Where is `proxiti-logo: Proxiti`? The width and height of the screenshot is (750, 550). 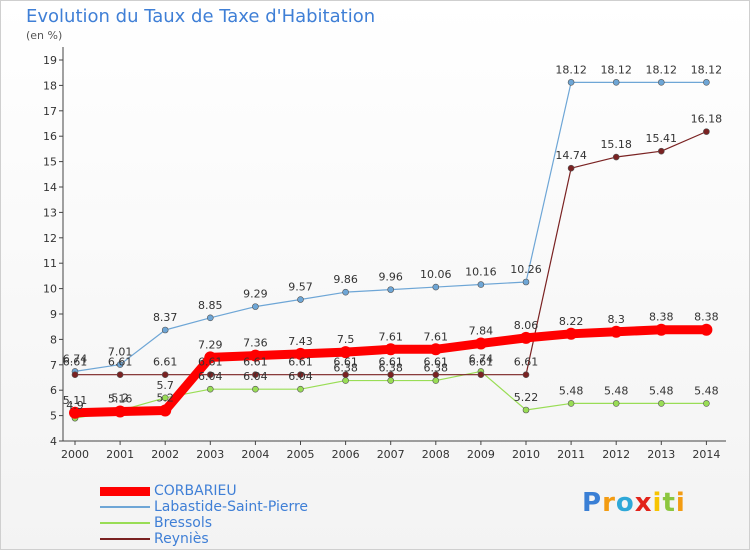
proxiti-logo: Proxiti is located at coordinates (634, 503).